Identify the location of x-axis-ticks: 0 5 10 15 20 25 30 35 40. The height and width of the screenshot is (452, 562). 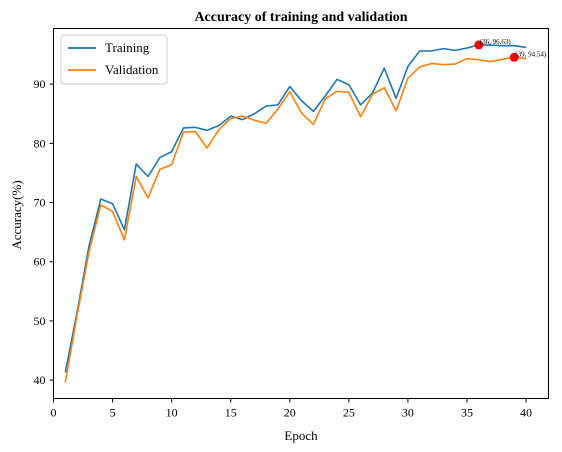
(291, 409).